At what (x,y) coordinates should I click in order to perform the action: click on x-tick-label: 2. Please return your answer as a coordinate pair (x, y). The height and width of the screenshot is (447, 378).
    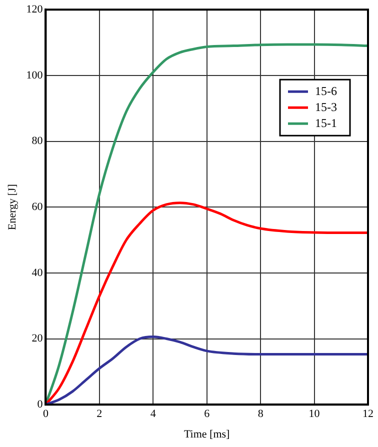
    Looking at the image, I should click on (99, 414).